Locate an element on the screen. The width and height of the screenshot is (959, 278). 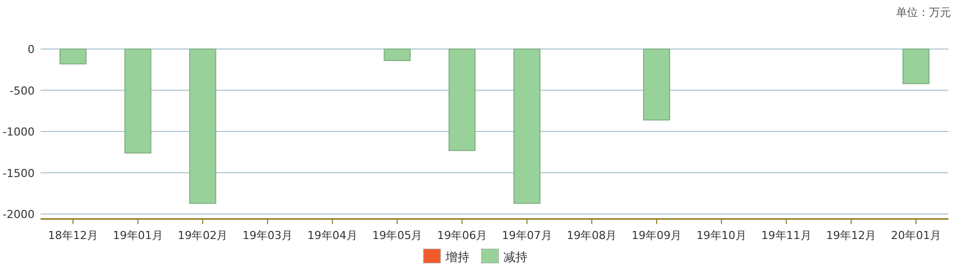
x-tick-label: 19年05月 is located at coordinates (397, 235).